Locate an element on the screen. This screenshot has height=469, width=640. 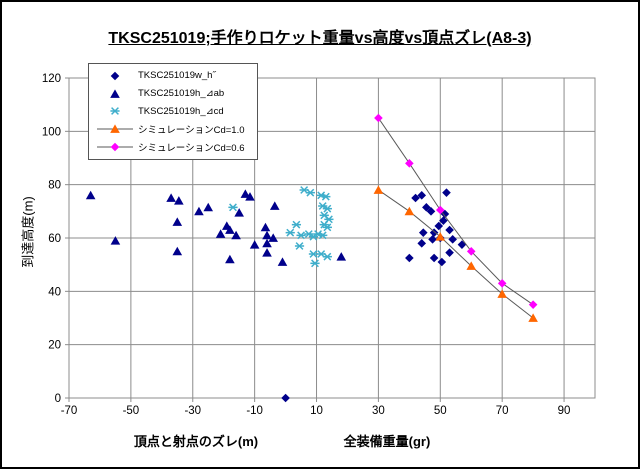
legend-marker-diamond-icon is located at coordinates (115, 76).